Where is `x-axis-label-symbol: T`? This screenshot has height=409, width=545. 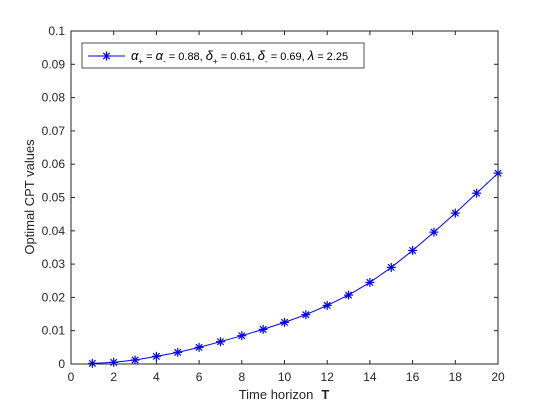 x-axis-label-symbol: T is located at coordinates (325, 394).